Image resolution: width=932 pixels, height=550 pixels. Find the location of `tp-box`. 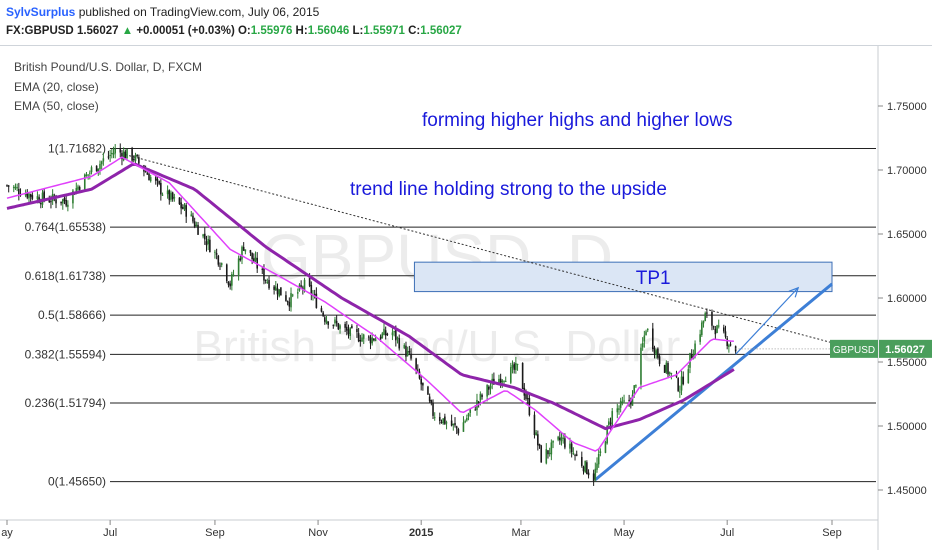

tp-box is located at coordinates (623, 277).